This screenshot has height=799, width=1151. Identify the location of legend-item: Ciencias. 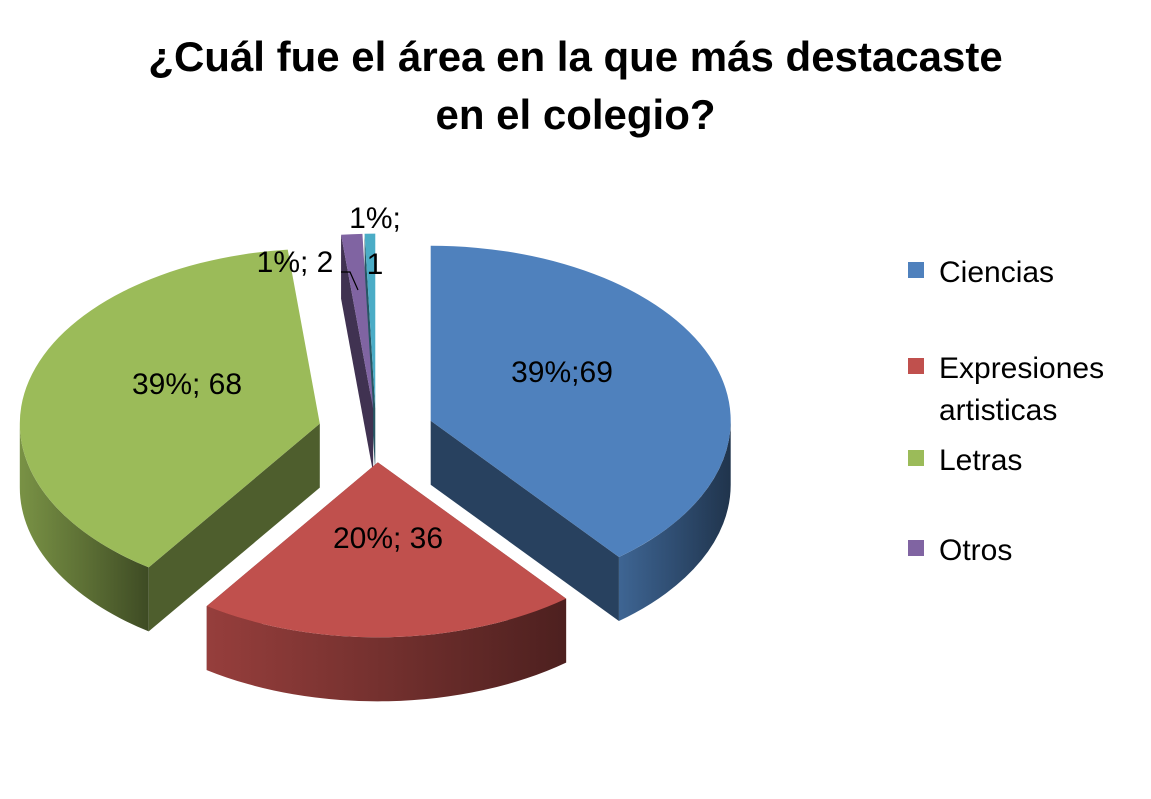
(981, 272).